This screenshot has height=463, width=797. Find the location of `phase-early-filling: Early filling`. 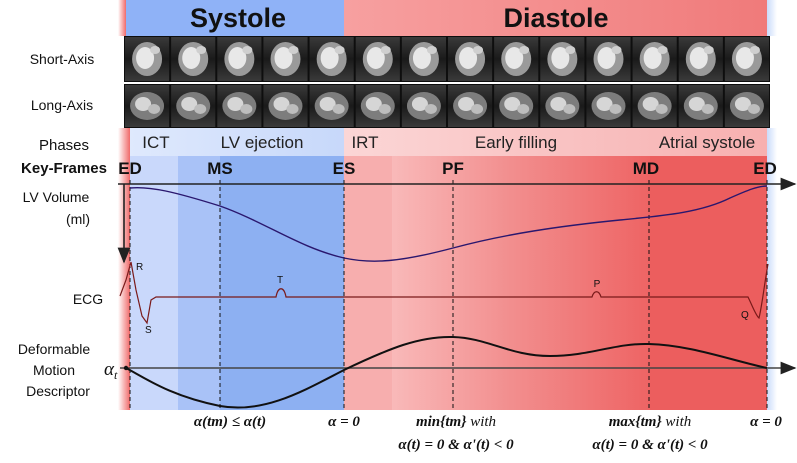

phase-early-filling: Early filling is located at coordinates (516, 142).